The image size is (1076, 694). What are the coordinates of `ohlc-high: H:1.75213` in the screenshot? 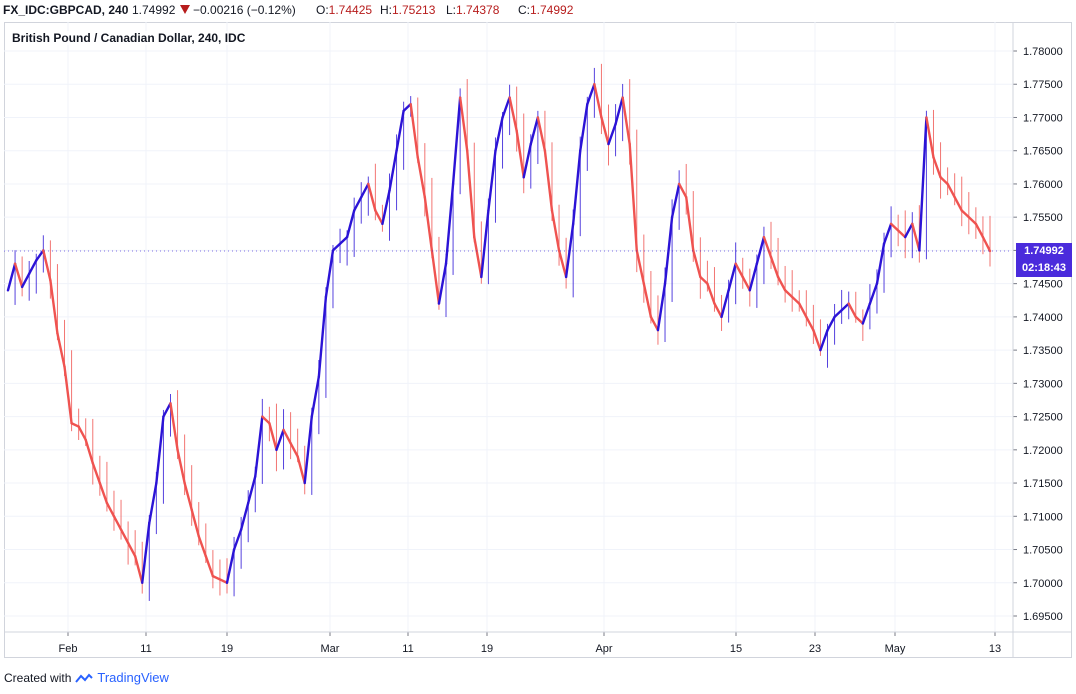 It's located at (408, 10).